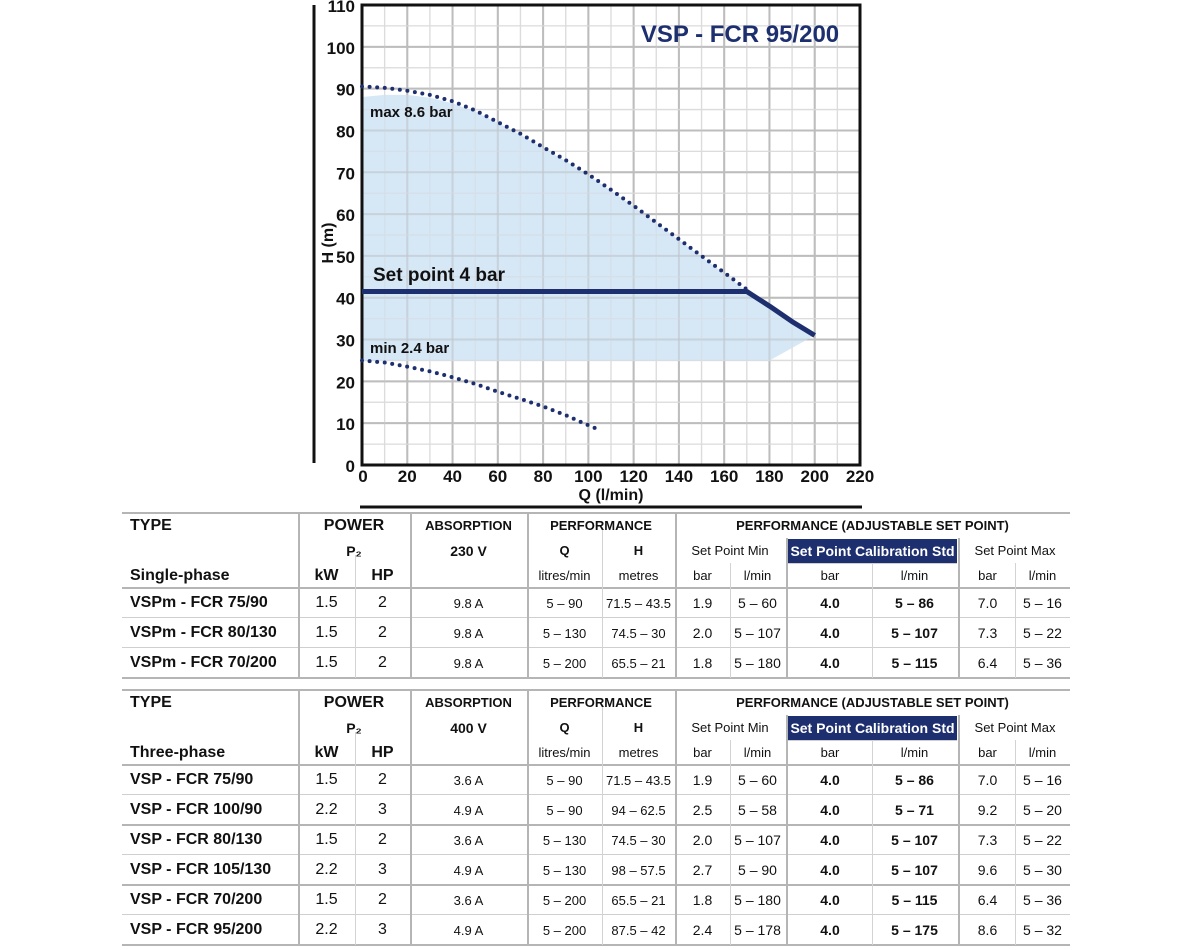  What do you see at coordinates (1042, 870) in the screenshot?
I see `table-cell-maxl: 5 – 30` at bounding box center [1042, 870].